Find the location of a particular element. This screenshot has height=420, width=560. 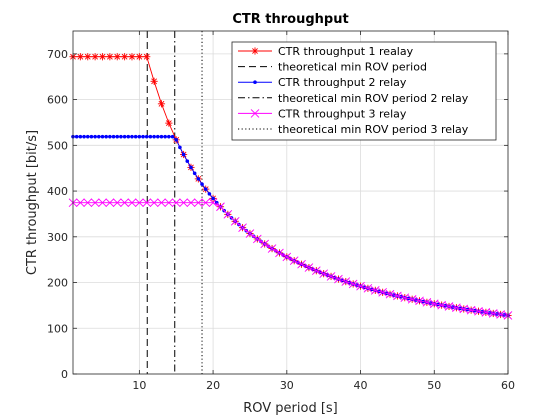

legend-item-2: CTR throughput 2 relay is located at coordinates (322, 82).